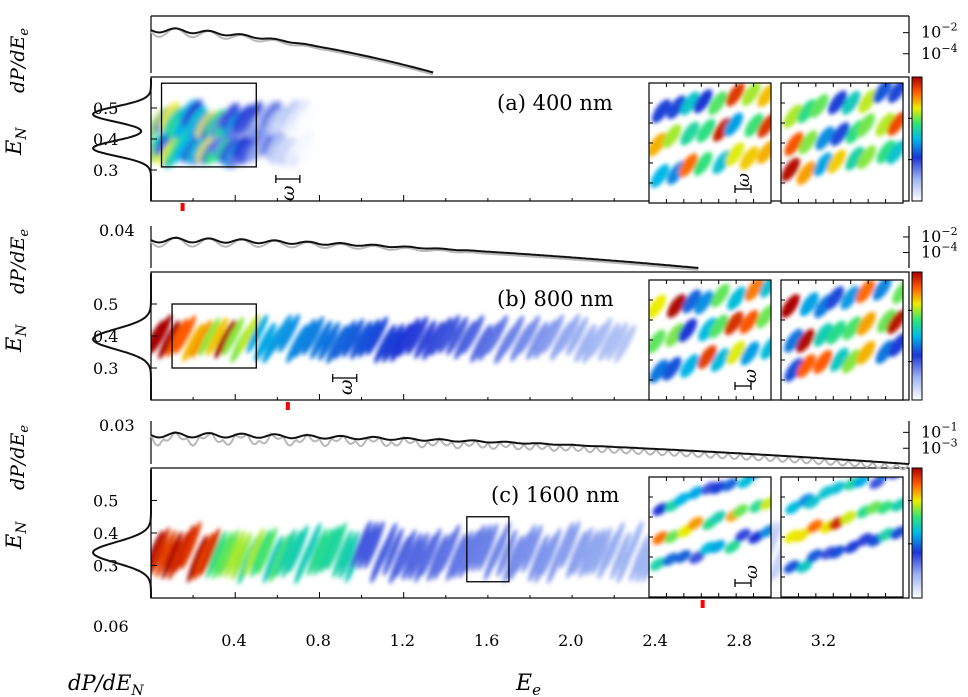  I want to click on top-marginal-curve, so click(424, 252).